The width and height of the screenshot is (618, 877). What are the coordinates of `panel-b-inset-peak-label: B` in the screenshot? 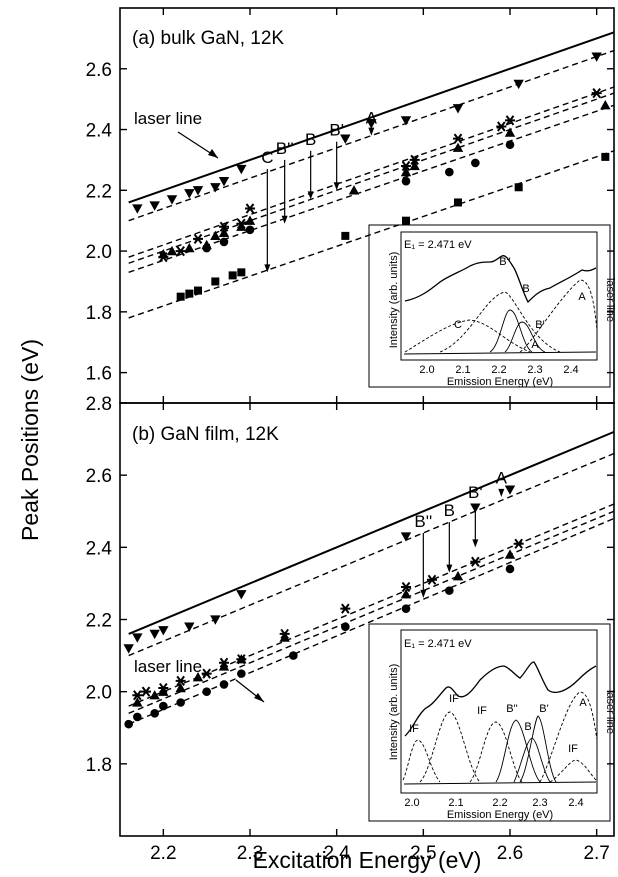 It's located at (527, 727).